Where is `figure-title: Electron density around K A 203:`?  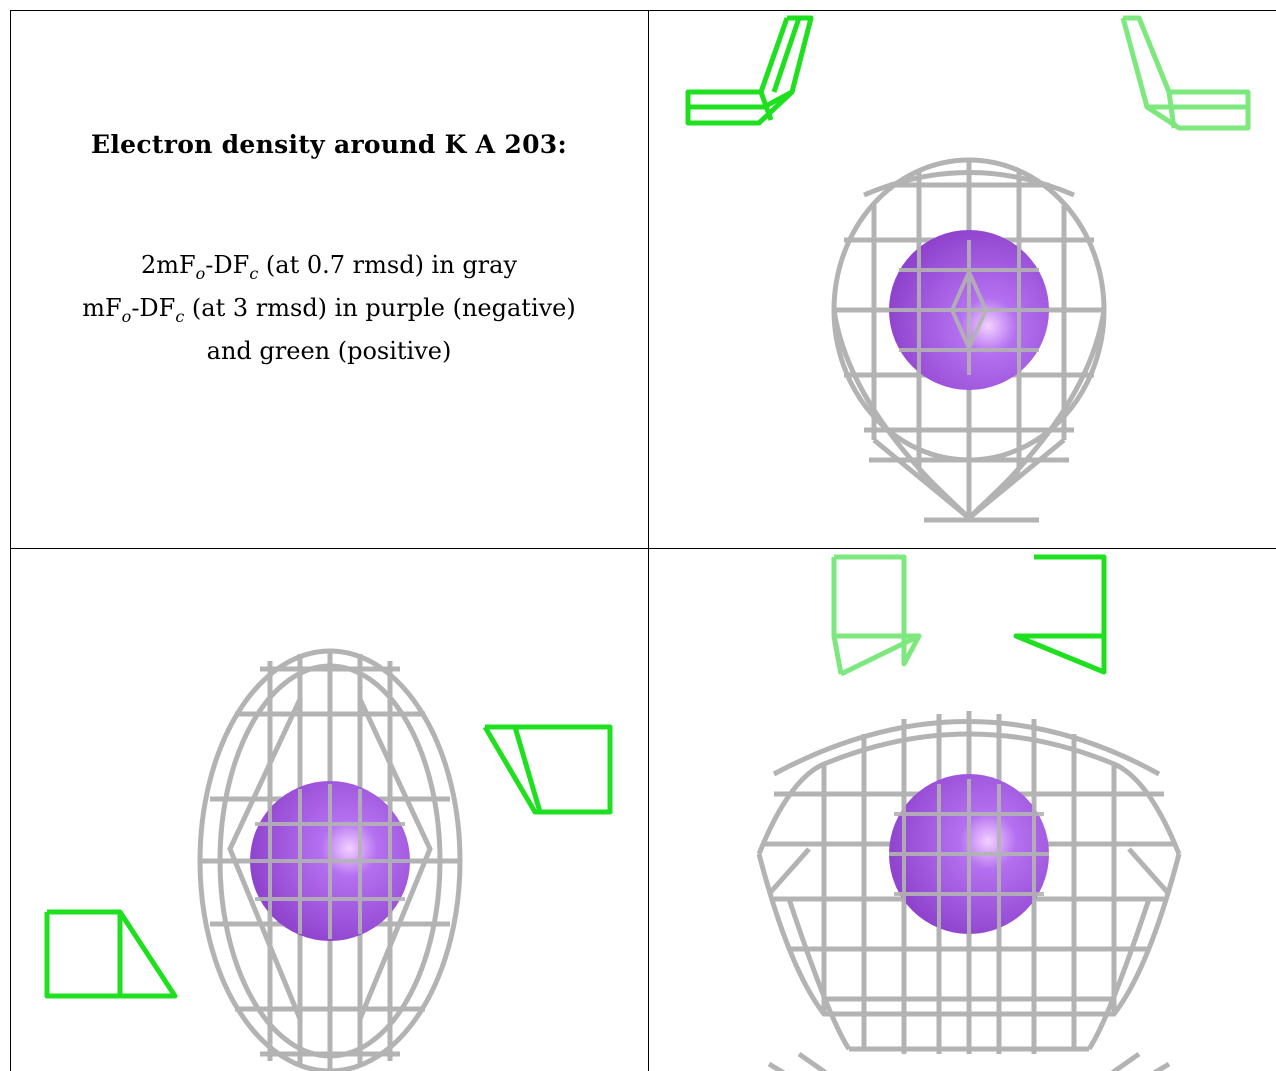
figure-title: Electron density around K A 203: is located at coordinates (329, 144).